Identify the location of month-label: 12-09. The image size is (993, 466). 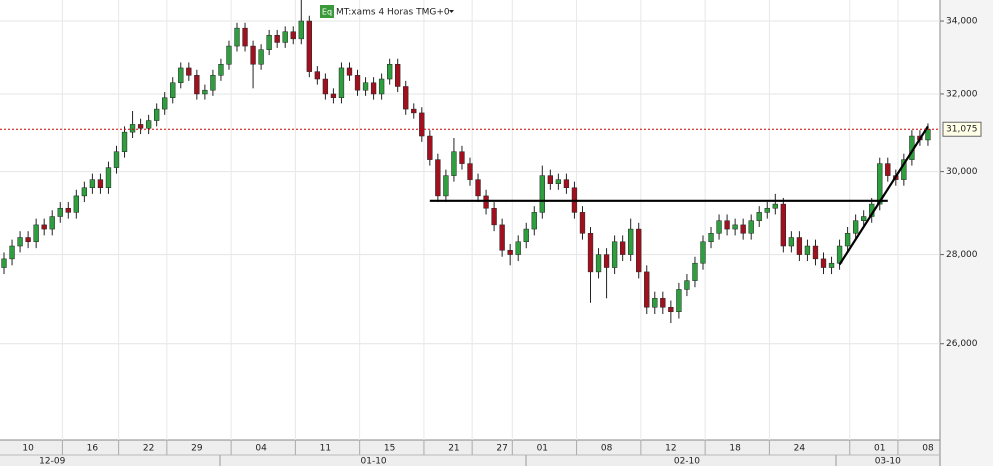
(52, 461).